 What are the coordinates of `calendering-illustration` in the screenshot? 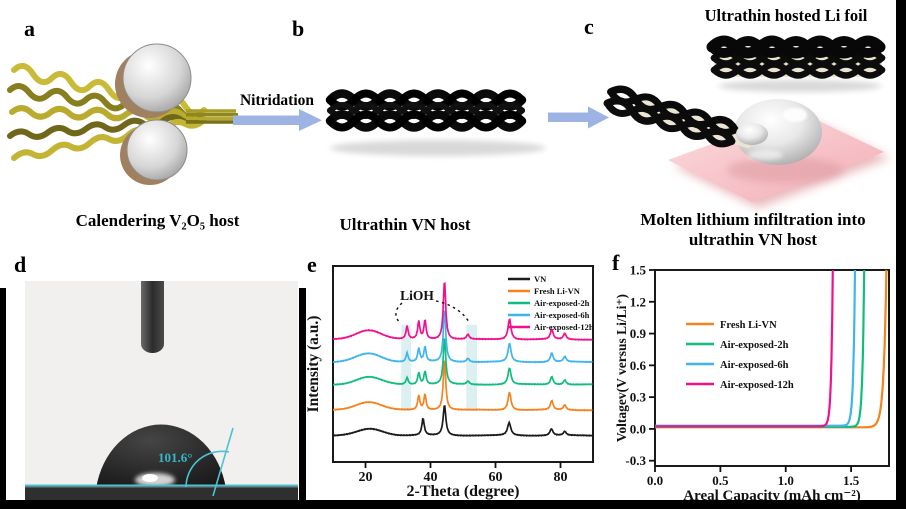 It's located at (122, 114).